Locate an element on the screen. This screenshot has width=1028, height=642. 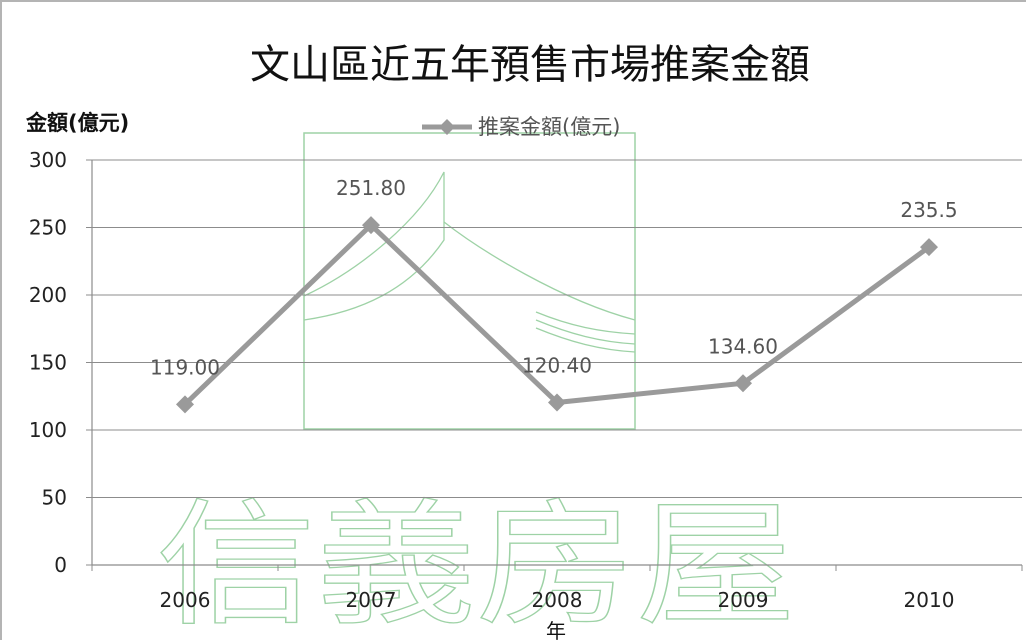
chart-title: 文山區近五年預售市場推案金額 is located at coordinates (530, 65).